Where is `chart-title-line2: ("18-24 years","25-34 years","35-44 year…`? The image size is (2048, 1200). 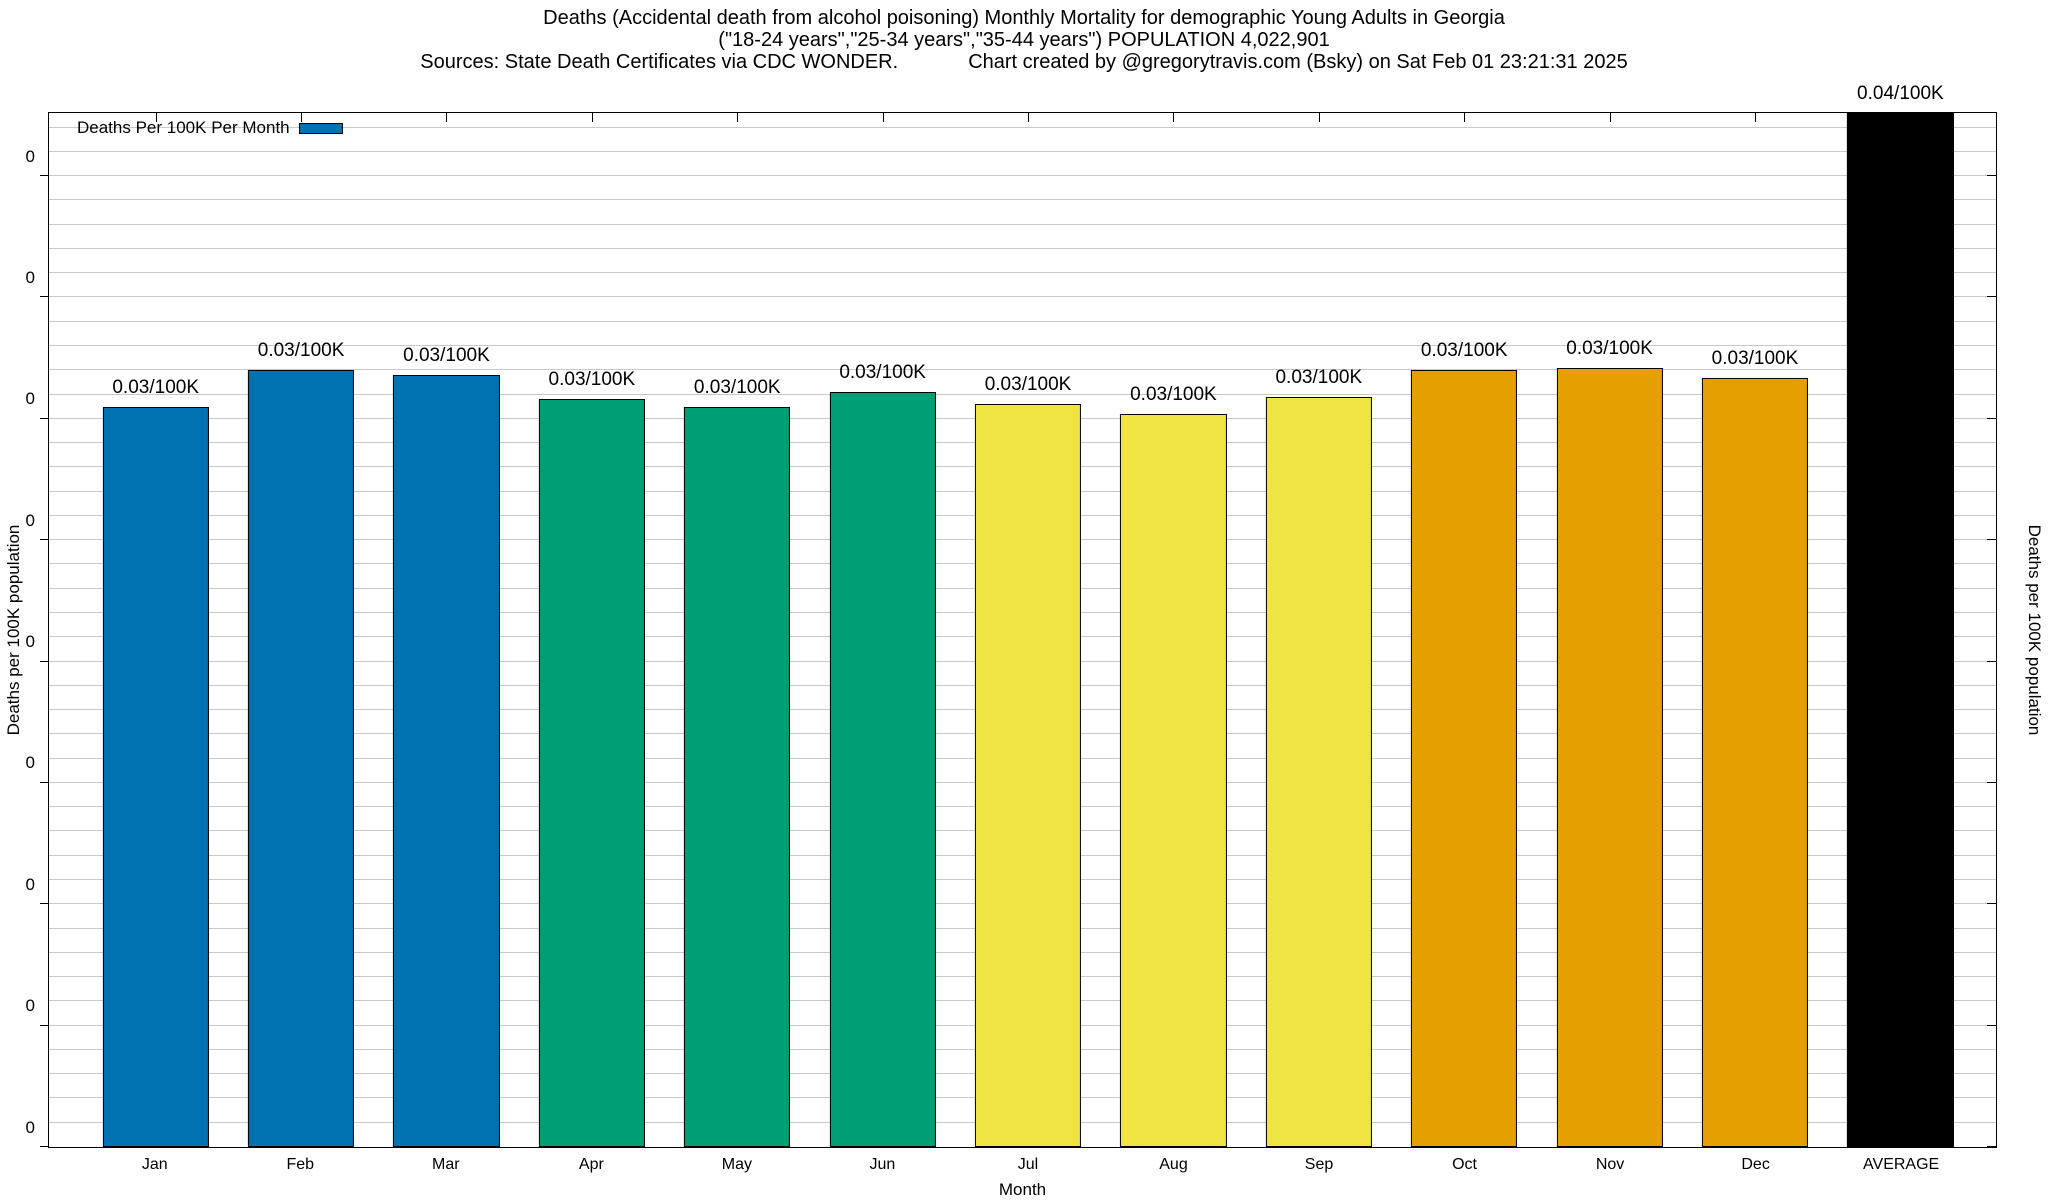
chart-title-line2: ("18-24 years","25-34 years","35-44 year… is located at coordinates (1024, 40).